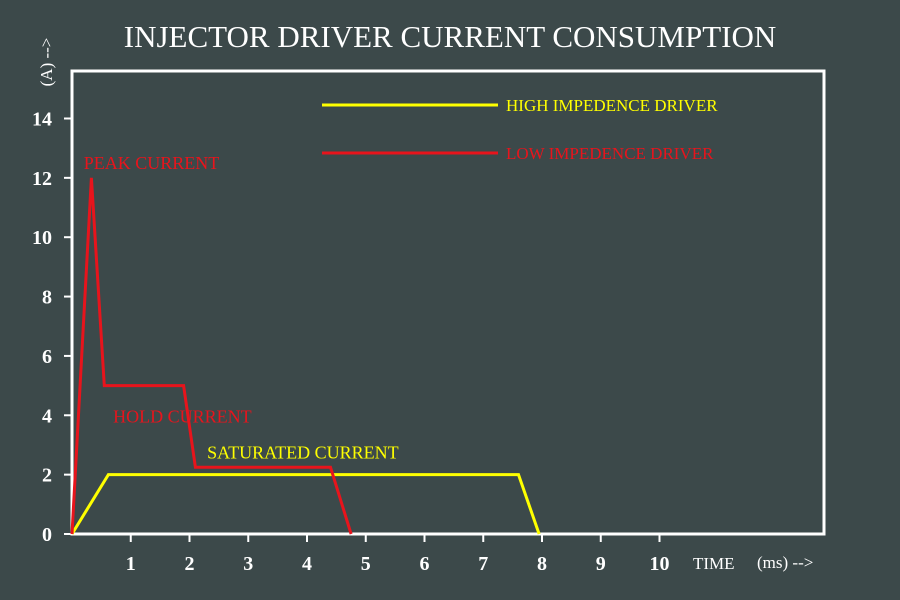  Describe the element at coordinates (42, 238) in the screenshot. I see `y-tick-label: 10` at that location.